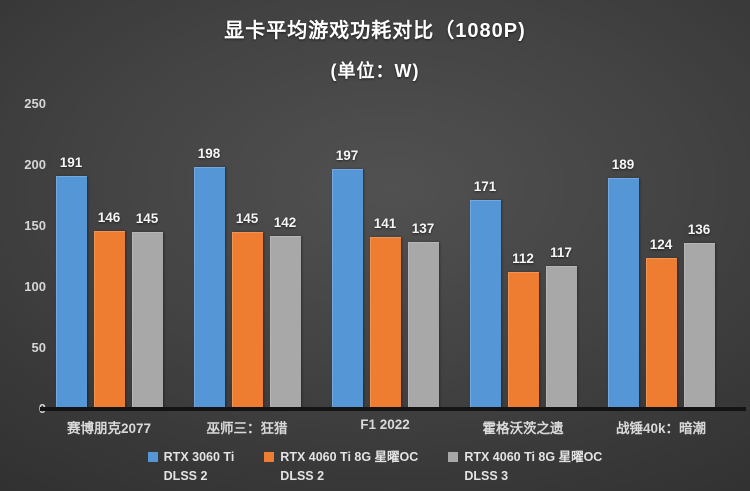 This screenshot has width=750, height=491. What do you see at coordinates (23, 245) in the screenshot?
I see `y-axis: 050100150200250` at bounding box center [23, 245].